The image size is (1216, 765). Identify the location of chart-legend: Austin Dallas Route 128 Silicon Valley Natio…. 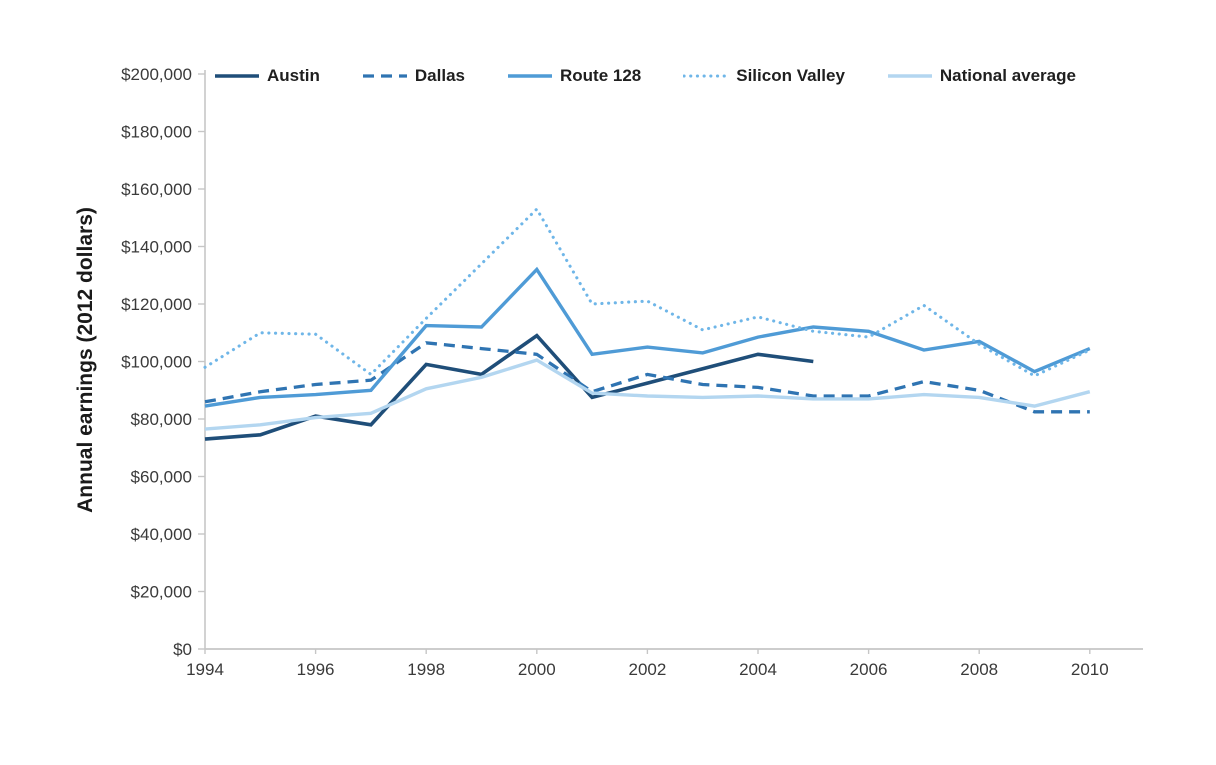
(645, 76).